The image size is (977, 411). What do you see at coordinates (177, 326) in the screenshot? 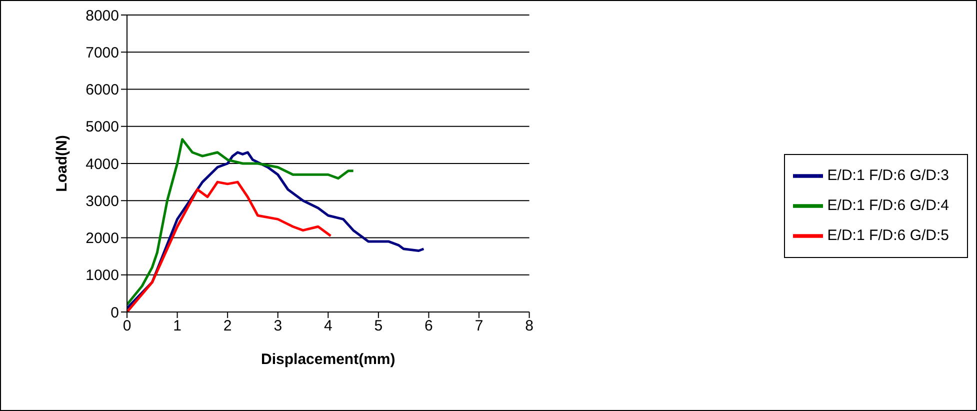
I see `x-tick-label: 1` at bounding box center [177, 326].